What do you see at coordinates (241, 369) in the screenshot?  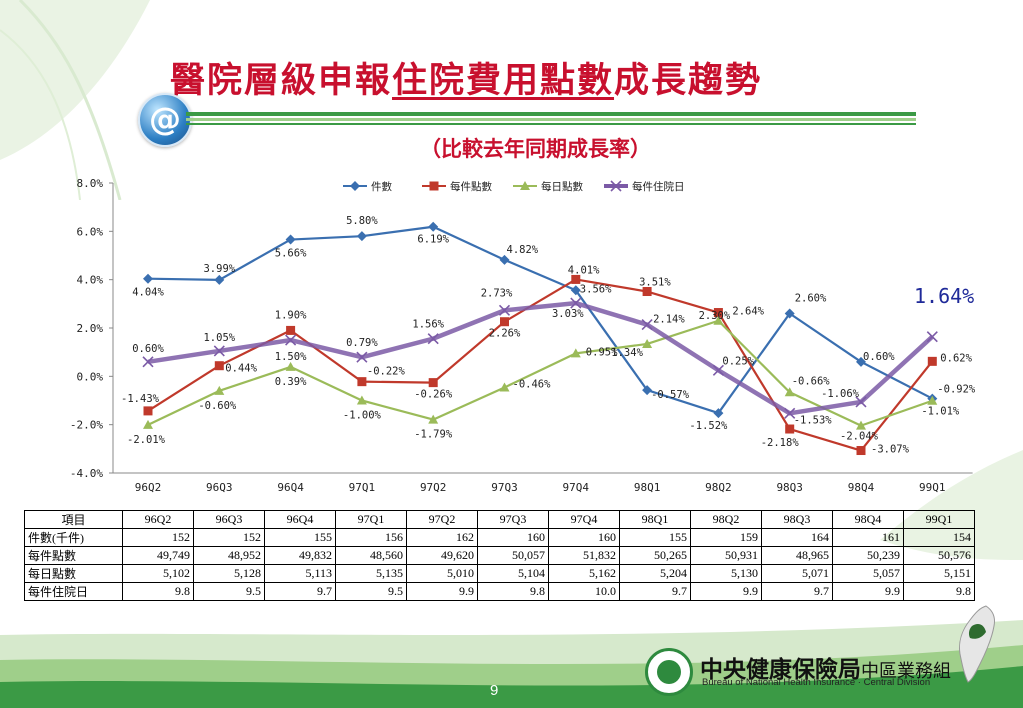 I see `data-label-series-2: 0.44%` at bounding box center [241, 369].